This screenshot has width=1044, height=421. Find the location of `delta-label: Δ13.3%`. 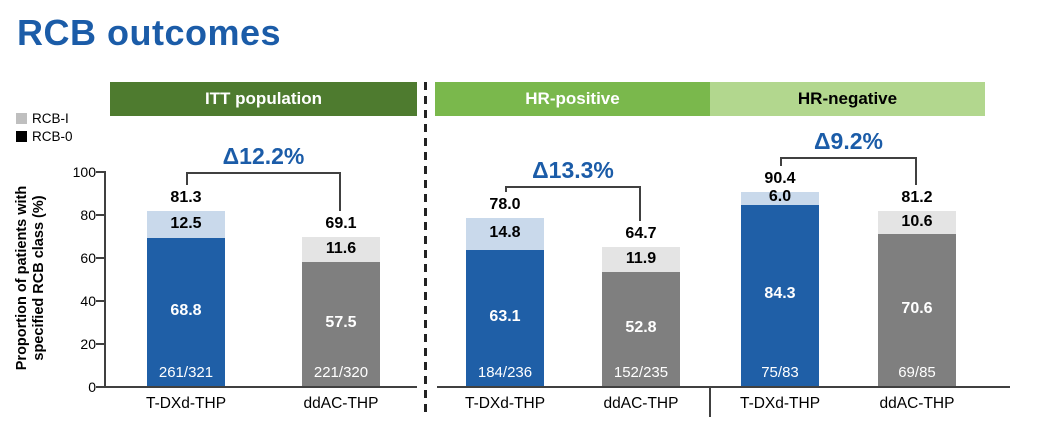

delta-label: Δ13.3% is located at coordinates (573, 170).